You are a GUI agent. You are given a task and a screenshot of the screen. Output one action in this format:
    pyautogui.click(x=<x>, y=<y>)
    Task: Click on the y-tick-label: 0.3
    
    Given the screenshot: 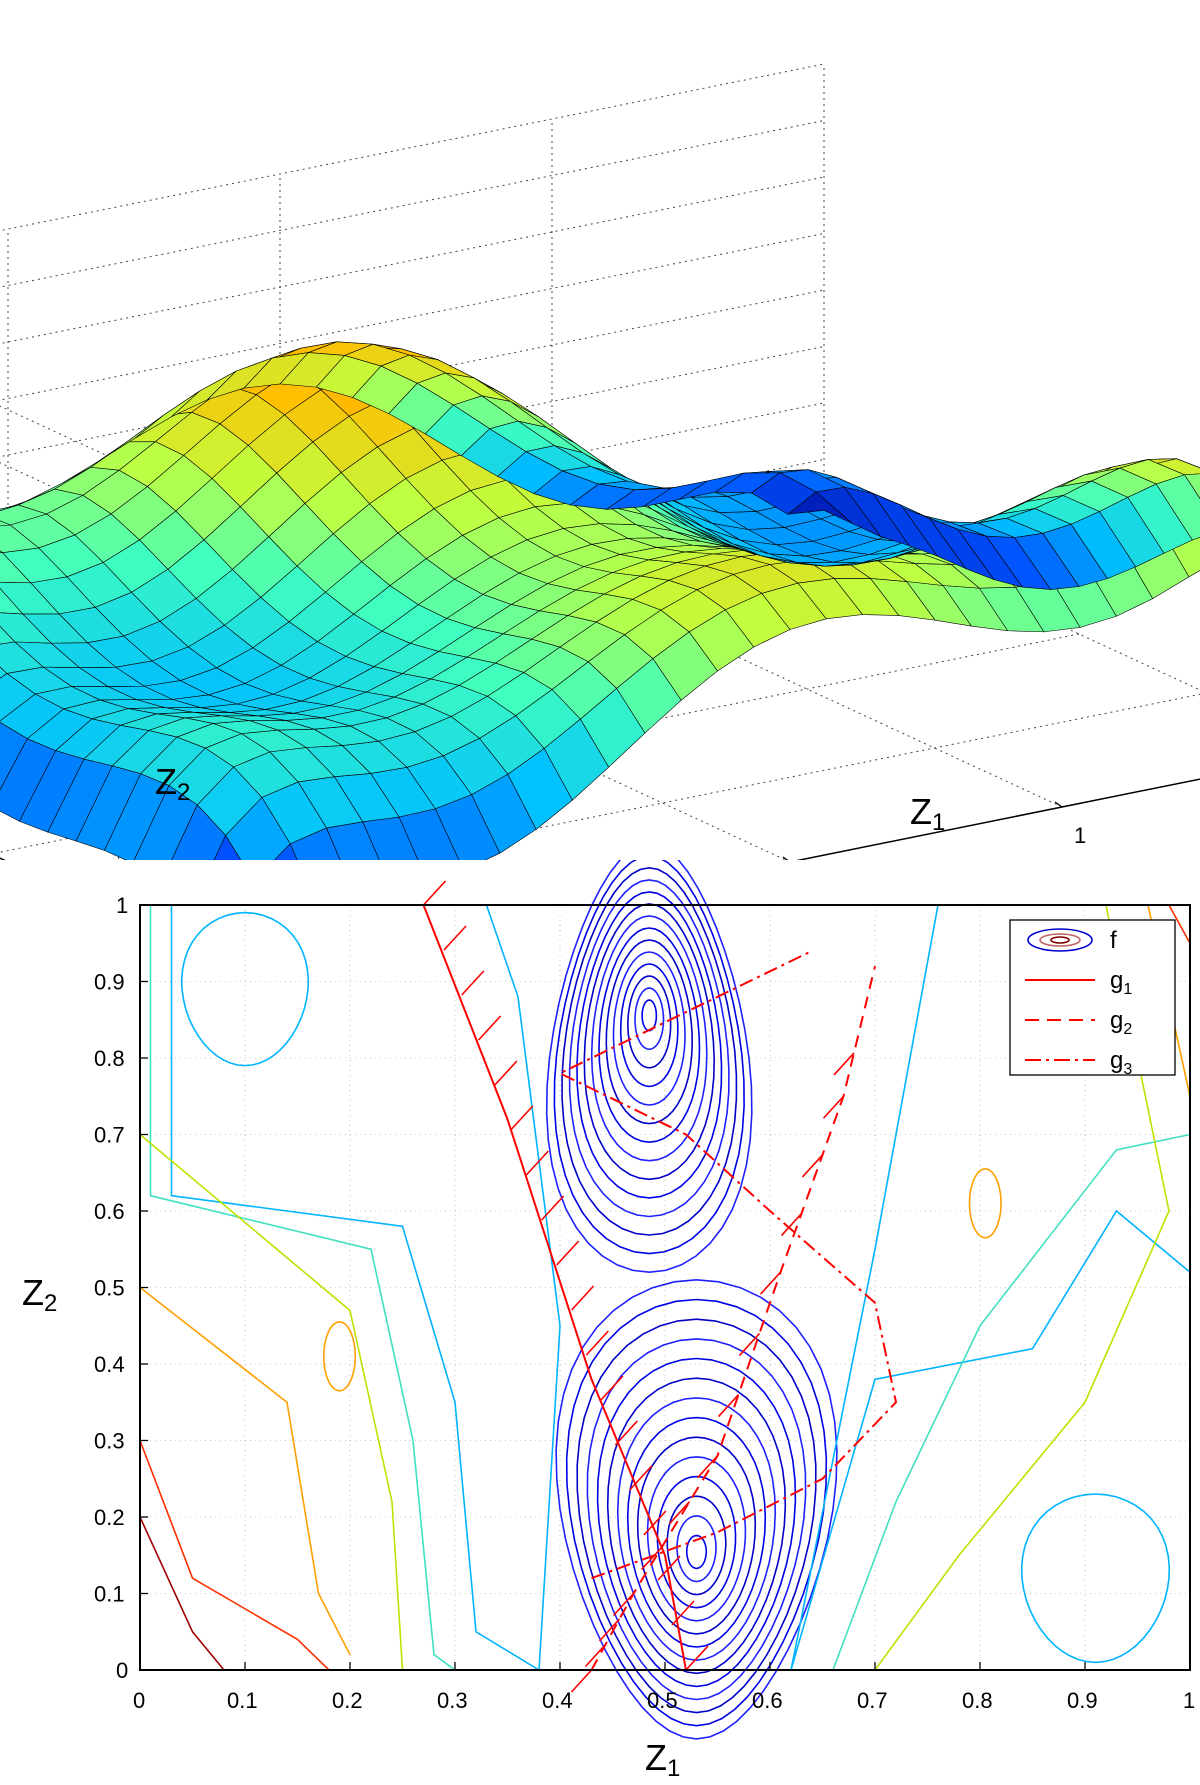 What is the action you would take?
    pyautogui.click(x=109, y=1441)
    